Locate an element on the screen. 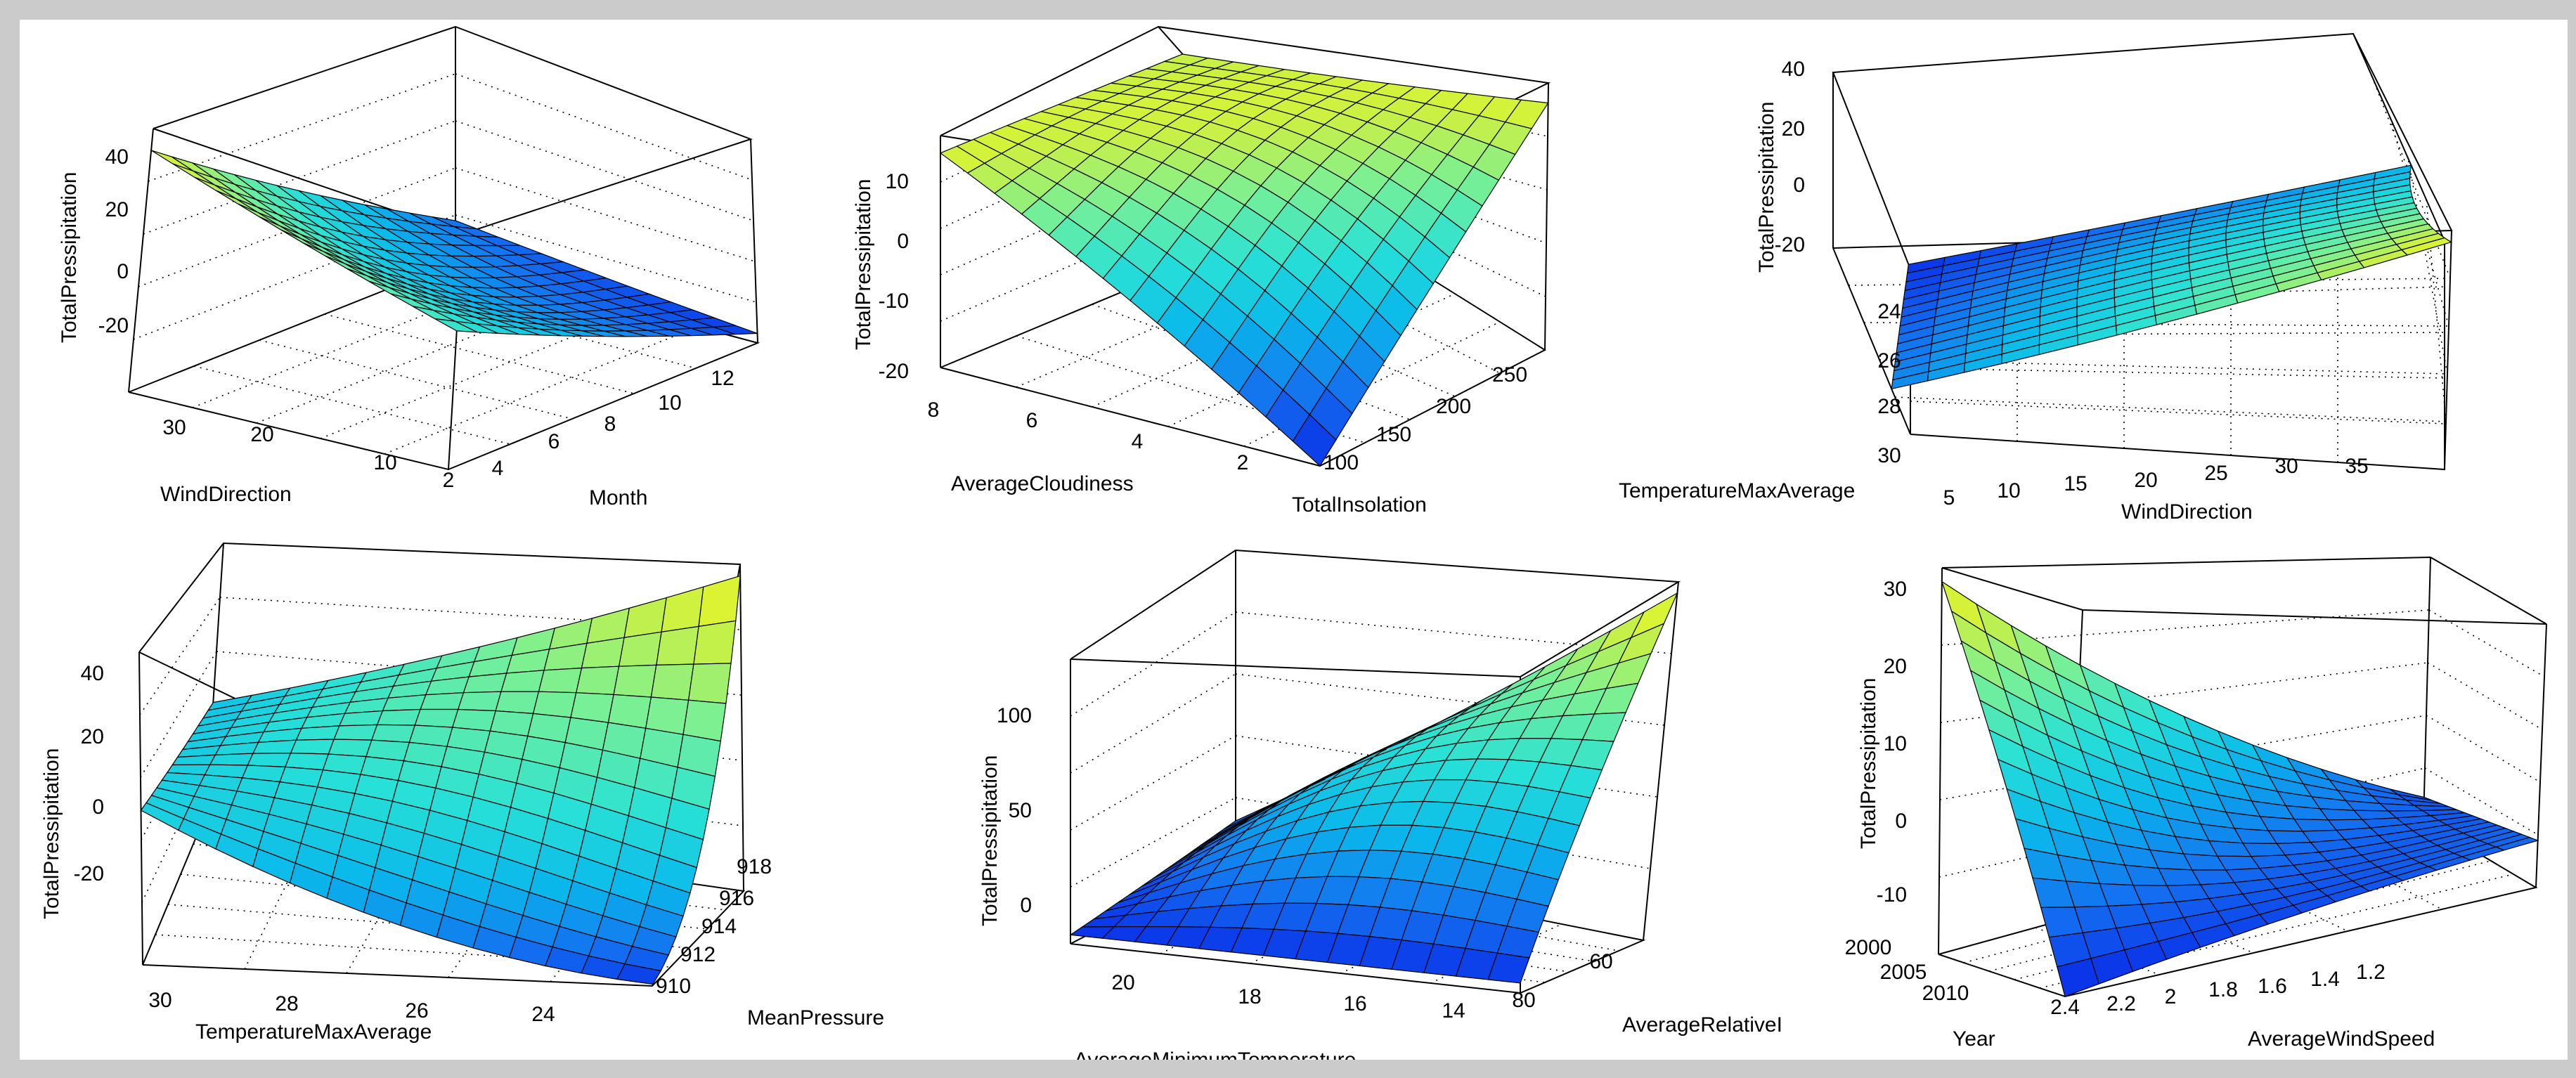  axes-box is located at coordinates (444, 248).